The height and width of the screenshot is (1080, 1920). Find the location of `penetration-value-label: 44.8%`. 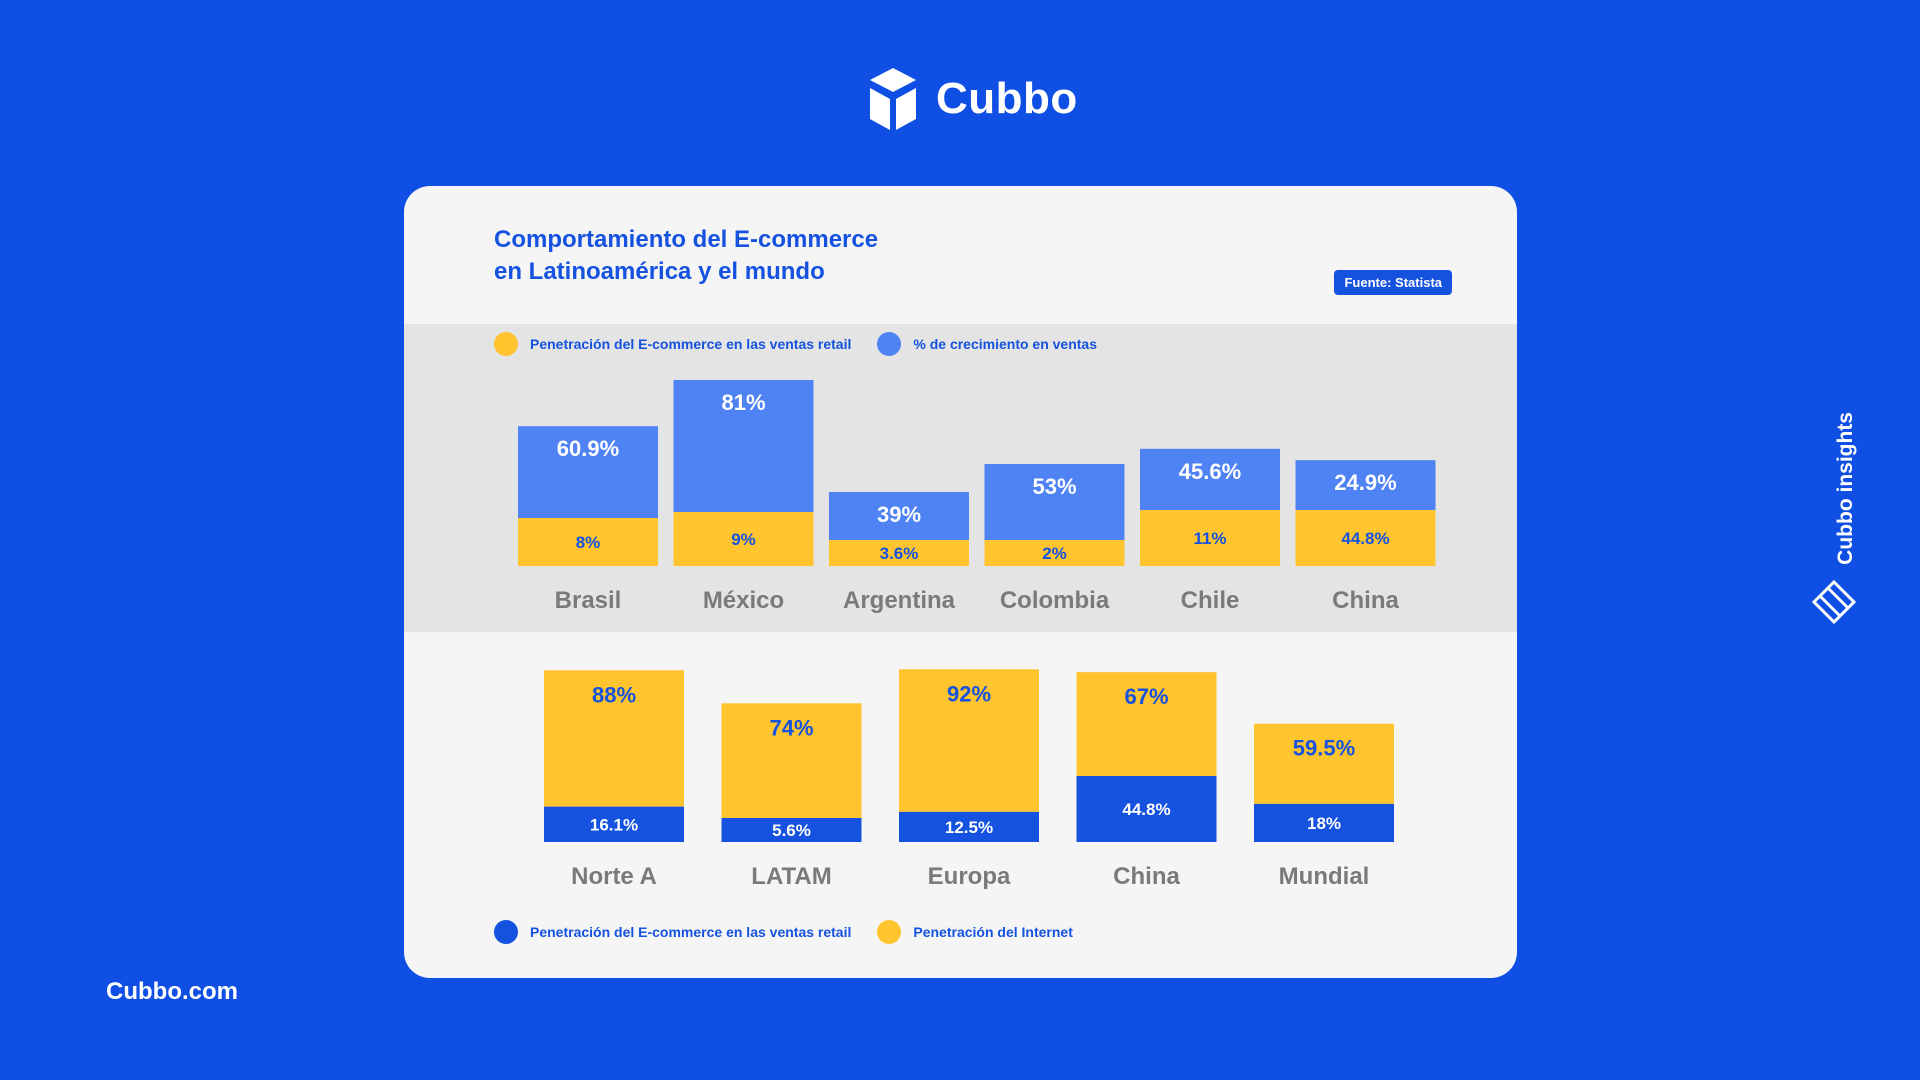

penetration-value-label: 44.8% is located at coordinates (1365, 538).